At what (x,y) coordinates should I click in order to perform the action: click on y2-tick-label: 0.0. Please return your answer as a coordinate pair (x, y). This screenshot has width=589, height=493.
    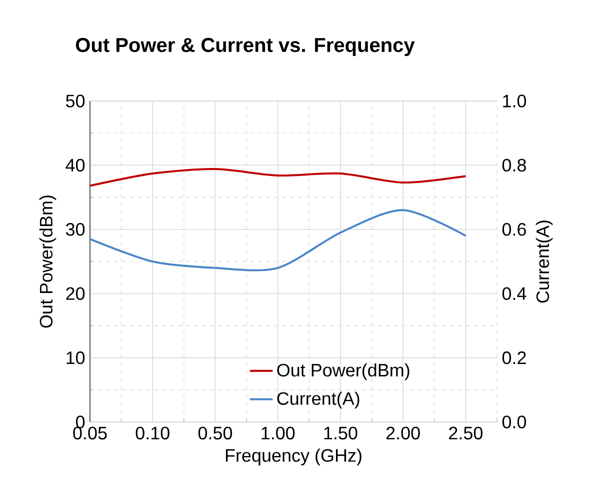
    Looking at the image, I should click on (514, 422).